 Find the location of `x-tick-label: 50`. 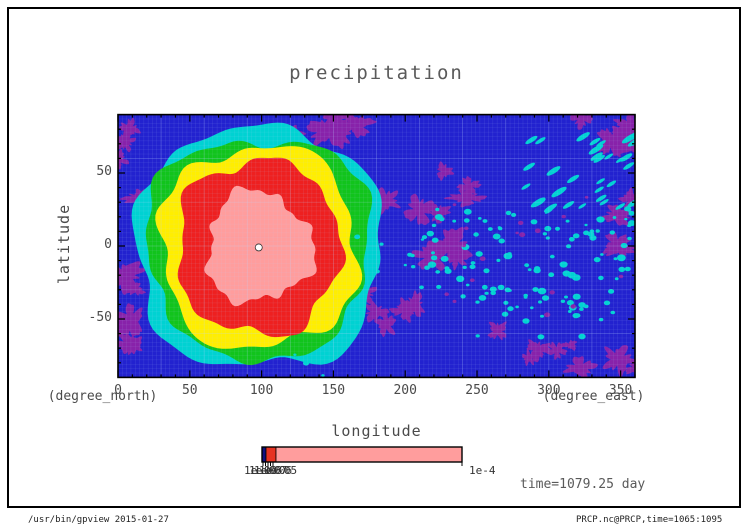

x-tick-label: 50 is located at coordinates (189, 390).